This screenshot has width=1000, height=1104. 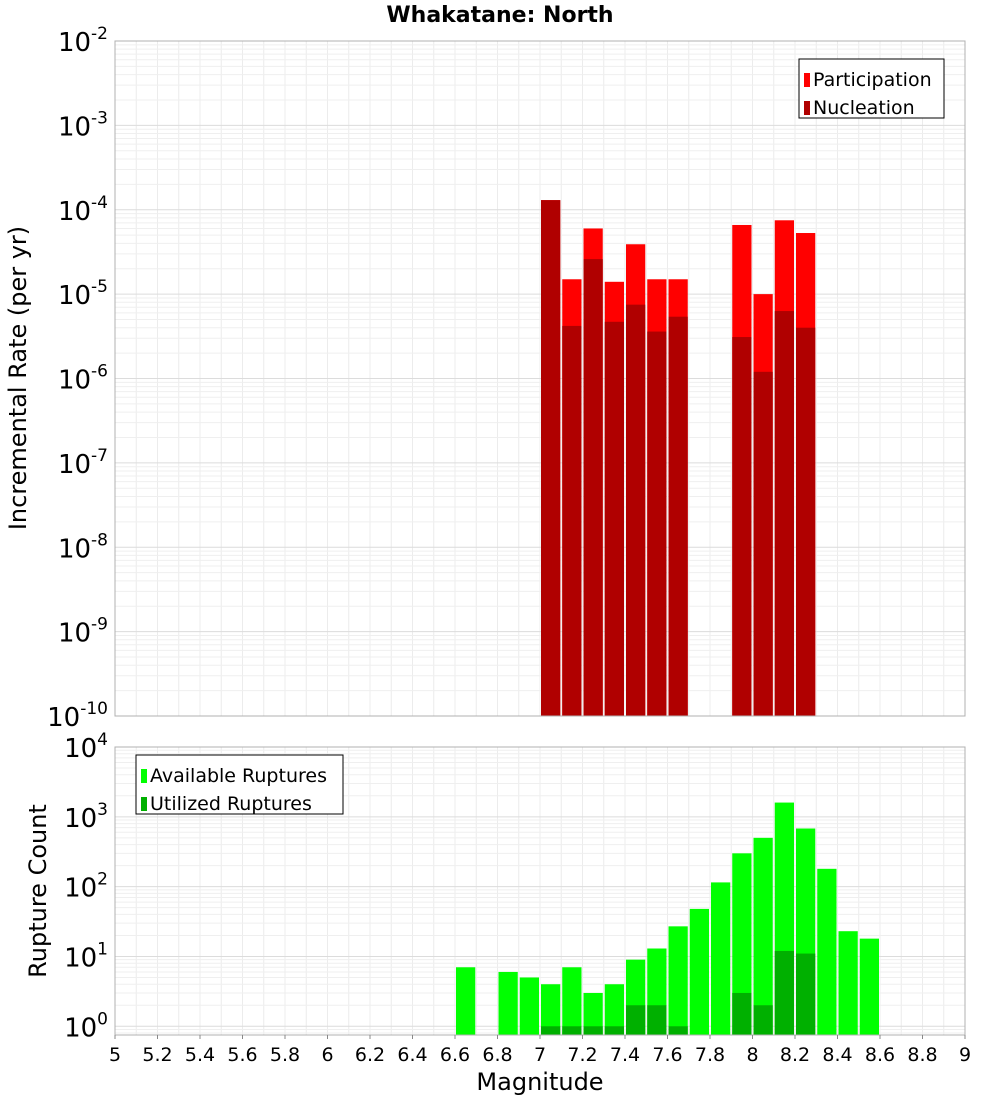 I want to click on y-tick-label: 10⁻², so click(x=83, y=41).